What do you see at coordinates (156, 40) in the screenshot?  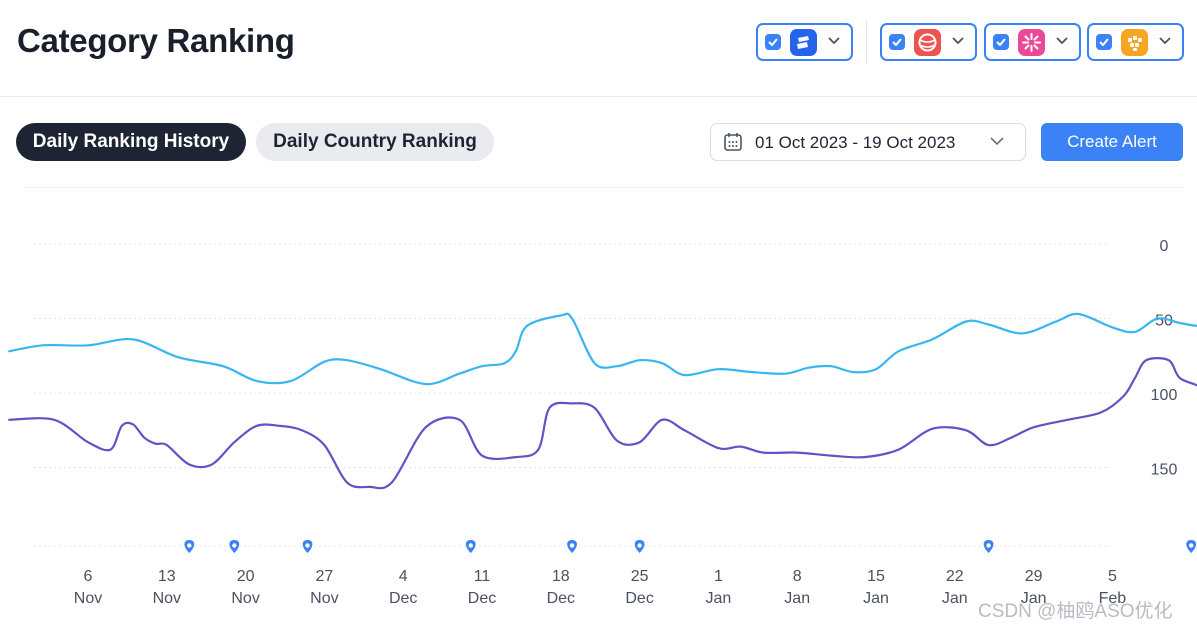 I see `page-title: Category Ranking` at bounding box center [156, 40].